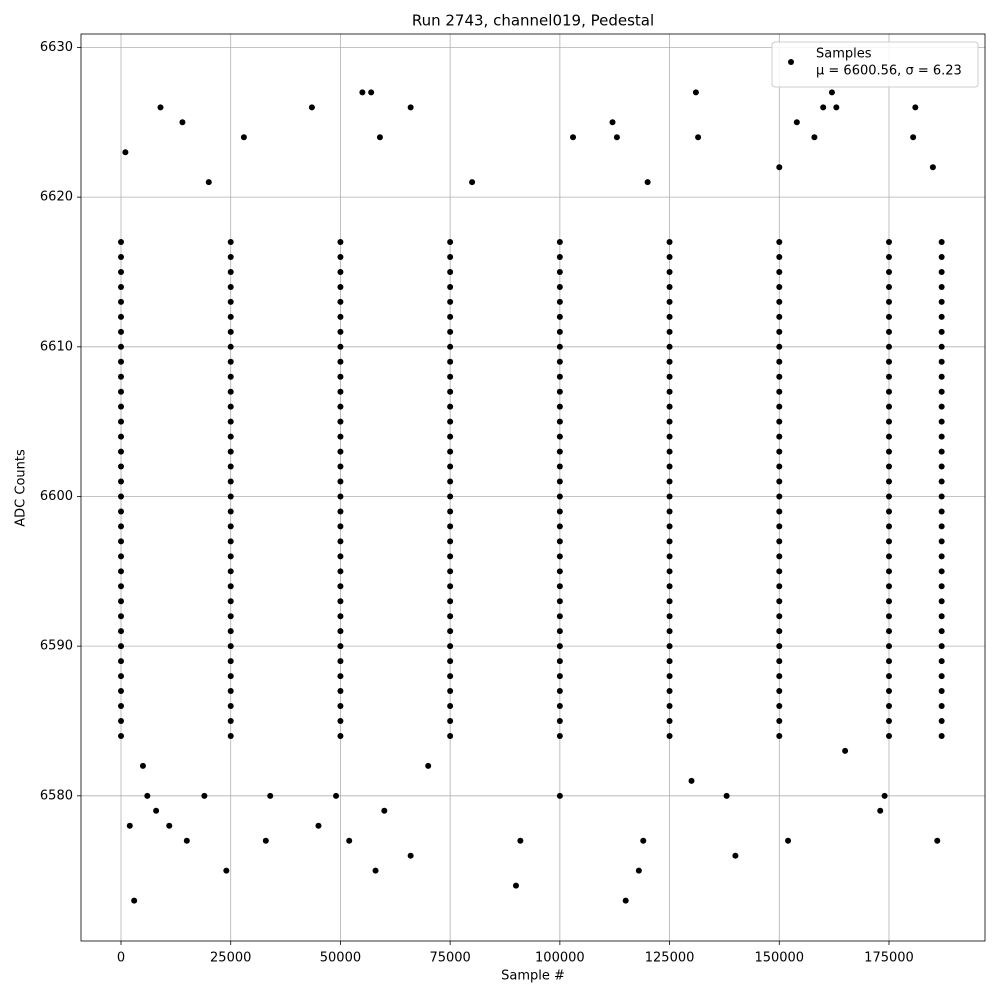 Image resolution: width=1000 pixels, height=1000 pixels. Describe the element at coordinates (779, 958) in the screenshot. I see `x-tick-label: 150000` at that location.